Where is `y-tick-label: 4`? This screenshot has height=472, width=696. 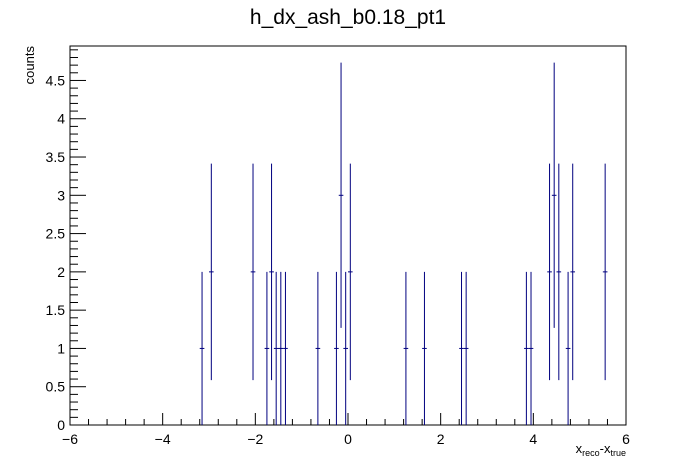 y-tick-label: 4 is located at coordinates (61, 119).